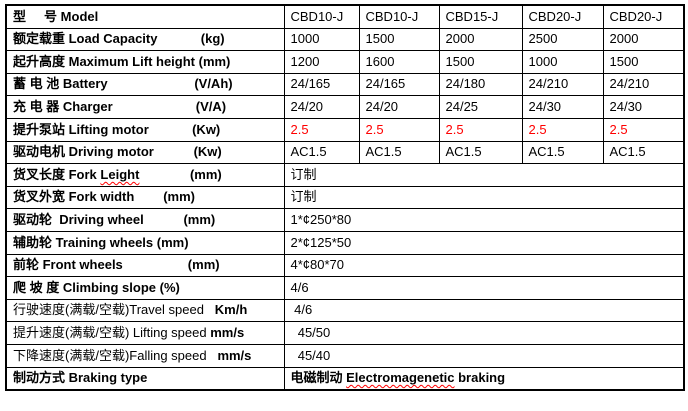 The image size is (688, 411). What do you see at coordinates (321, 16) in the screenshot?
I see `spec-value-model: CBD10-J` at bounding box center [321, 16].